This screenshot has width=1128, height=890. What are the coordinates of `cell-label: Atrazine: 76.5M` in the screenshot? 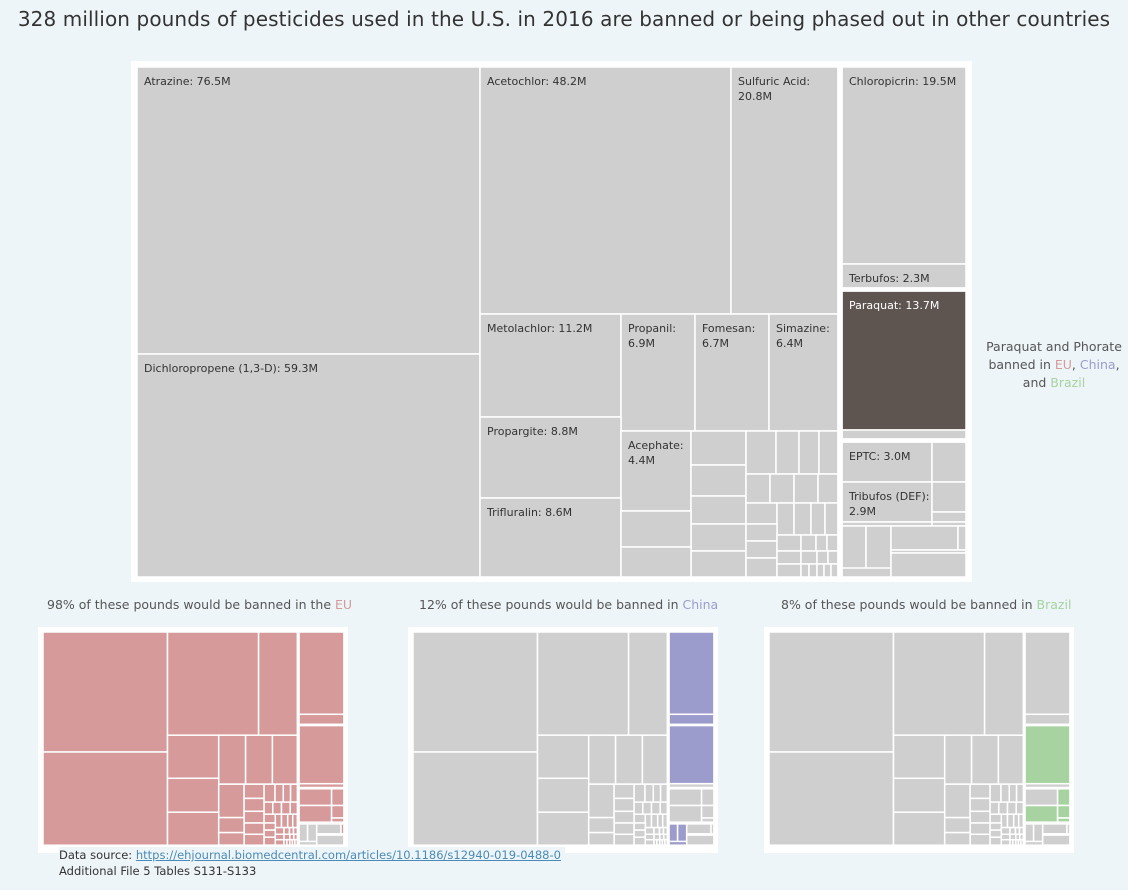 It's located at (187, 81).